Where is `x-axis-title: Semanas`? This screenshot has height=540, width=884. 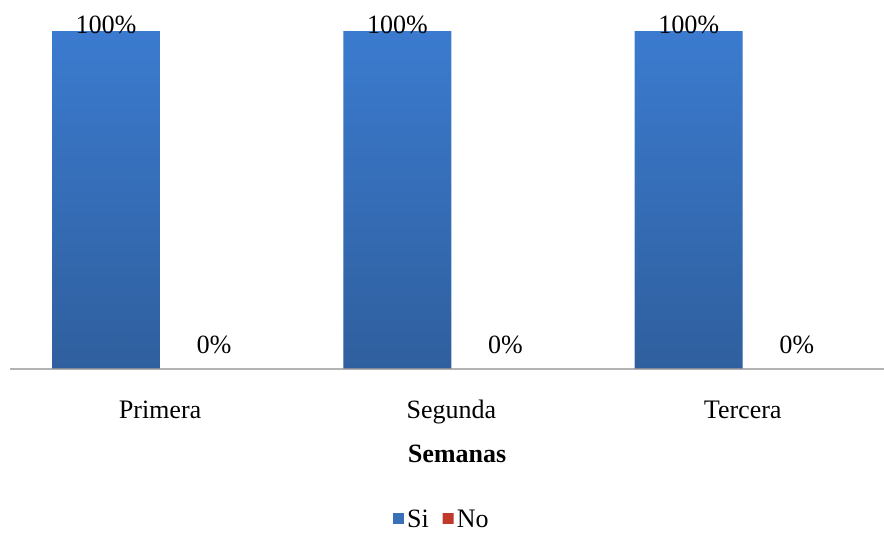
x-axis-title: Semanas is located at coordinates (457, 453).